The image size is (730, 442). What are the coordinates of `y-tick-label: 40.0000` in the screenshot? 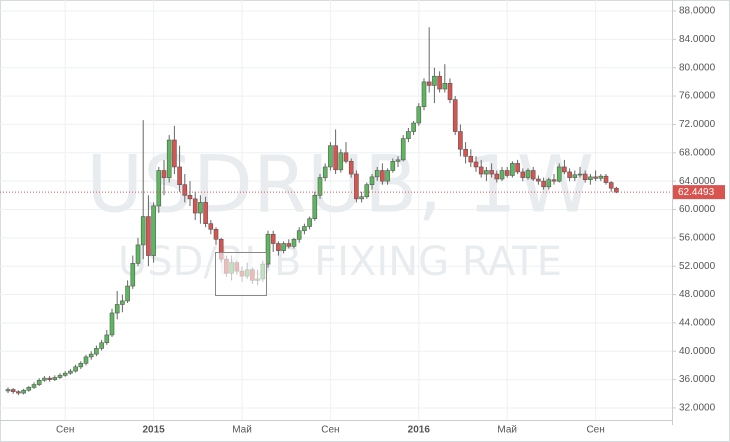 It's located at (697, 351).